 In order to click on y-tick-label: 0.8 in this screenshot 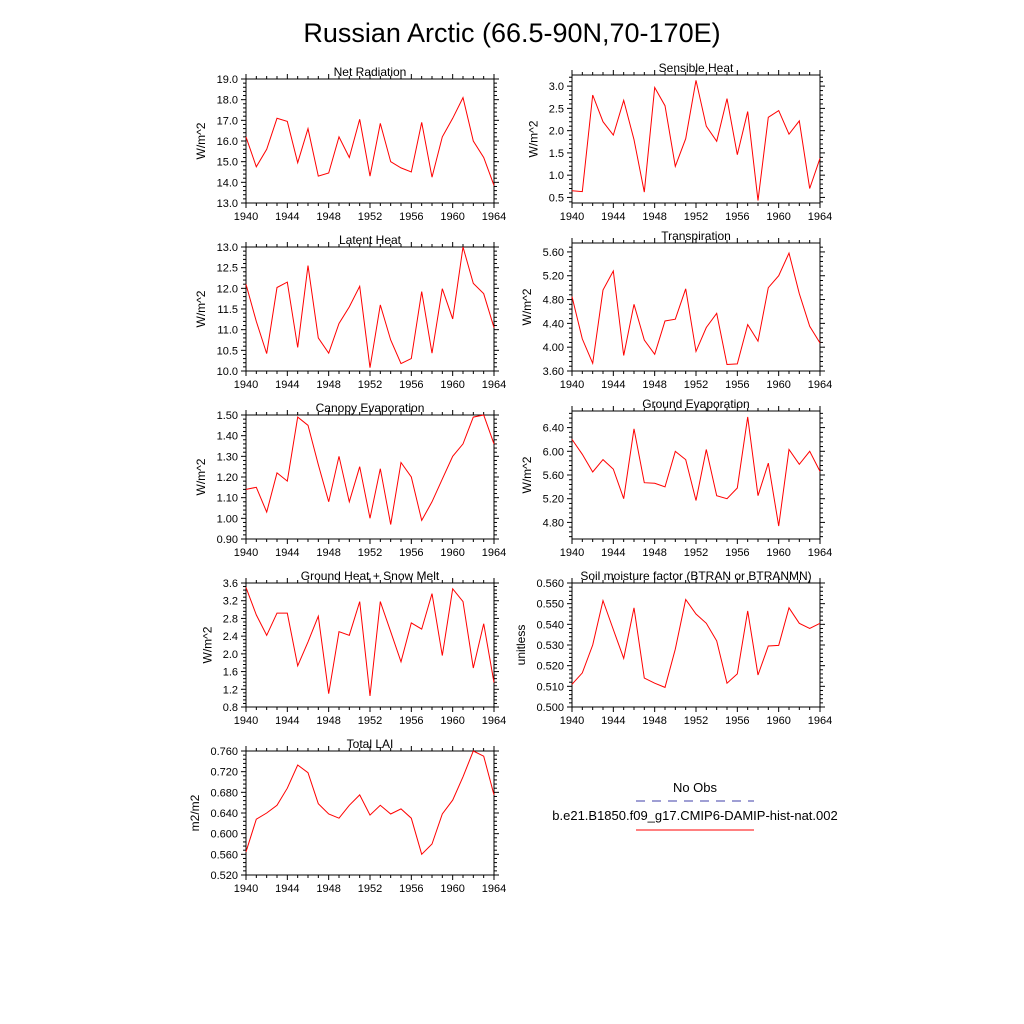, I will do `click(230, 708)`.